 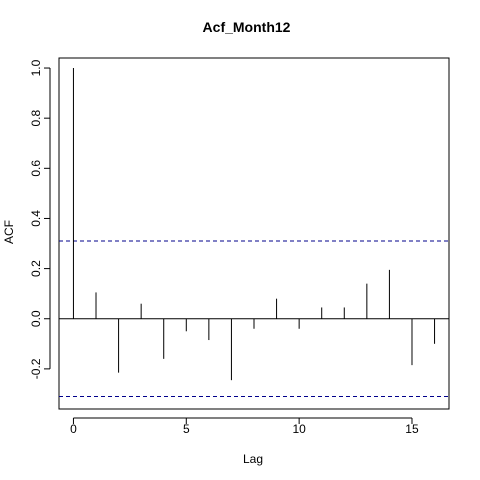 I want to click on chart-title: Acf_Month12, so click(x=247, y=27).